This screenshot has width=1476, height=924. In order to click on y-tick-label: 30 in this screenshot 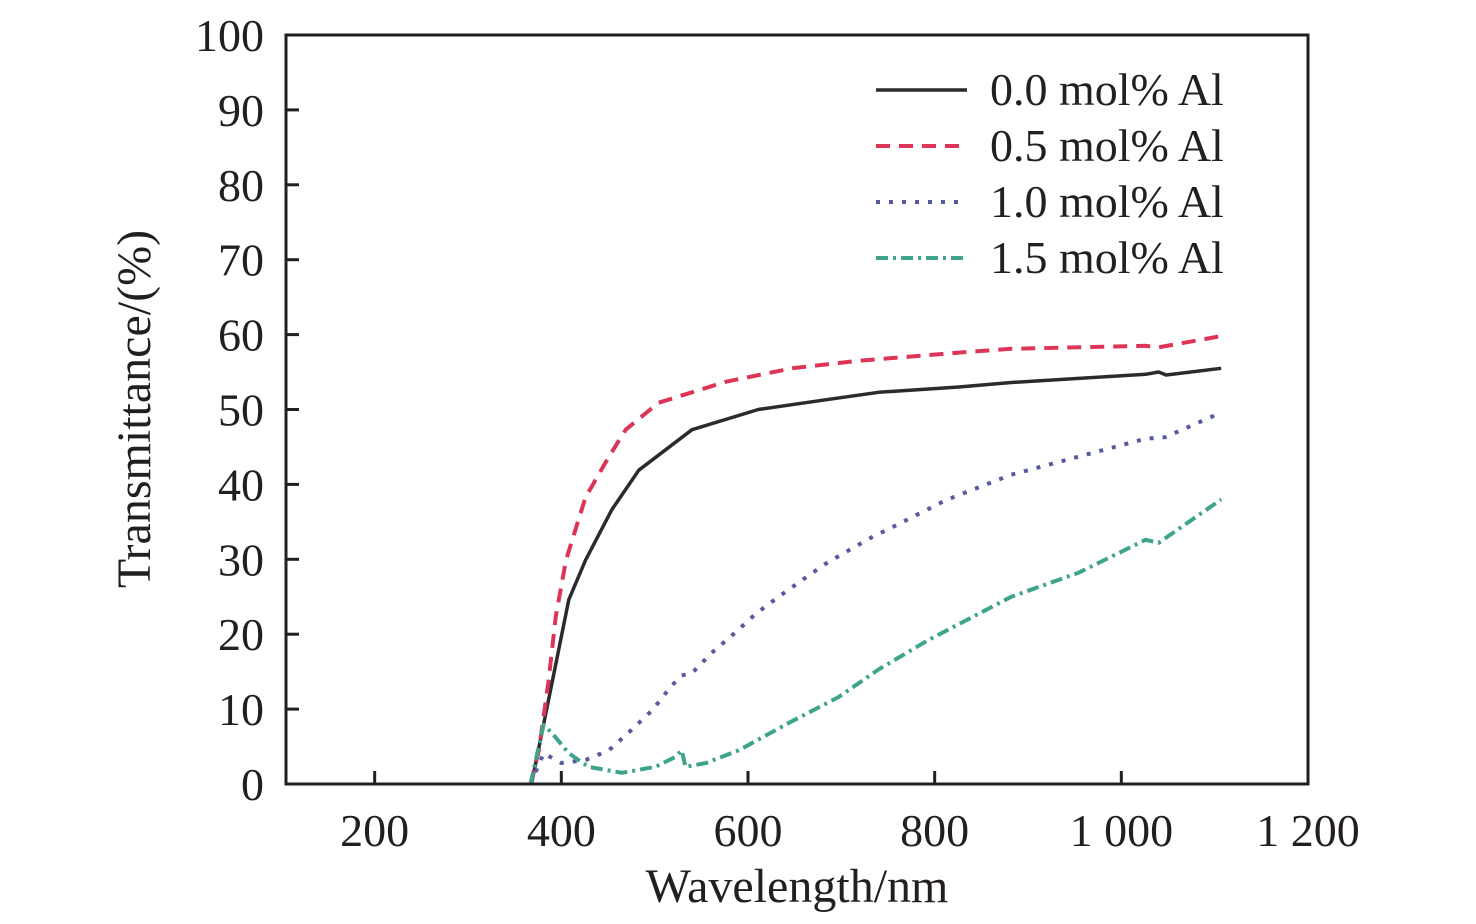, I will do `click(241, 559)`.